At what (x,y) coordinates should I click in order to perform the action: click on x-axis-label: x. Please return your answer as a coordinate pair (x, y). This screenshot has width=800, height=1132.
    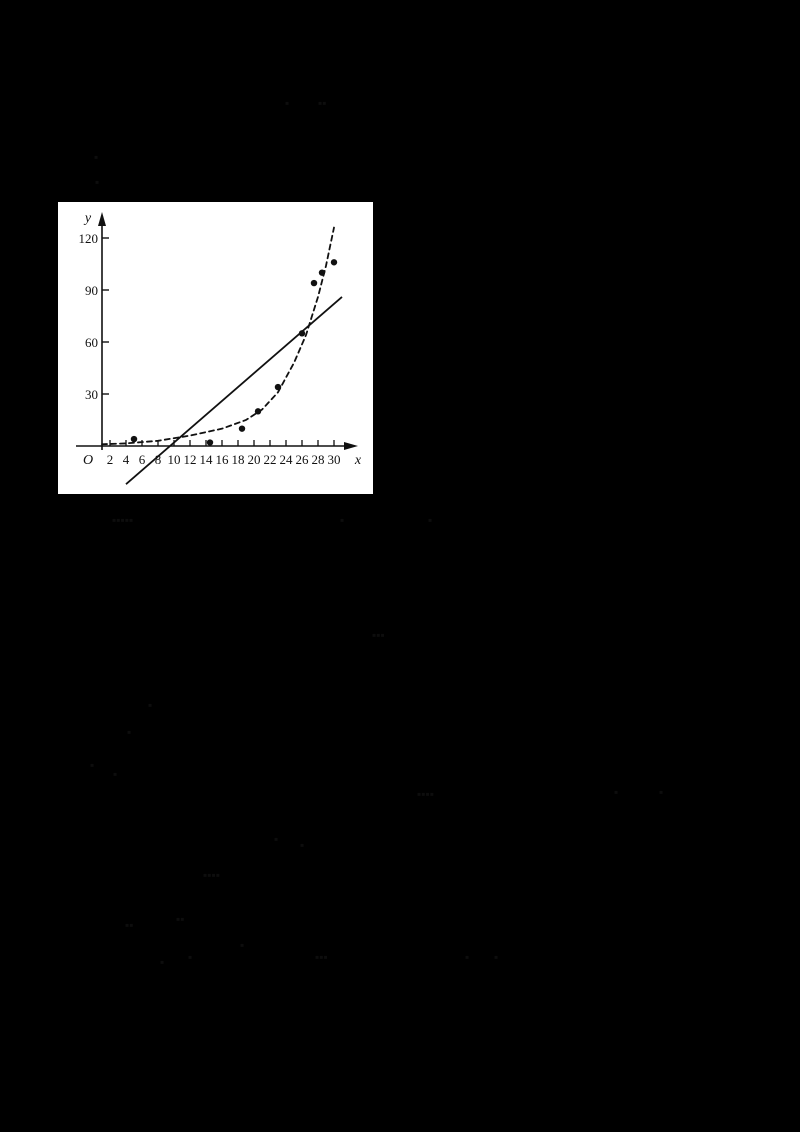
    Looking at the image, I should click on (358, 460).